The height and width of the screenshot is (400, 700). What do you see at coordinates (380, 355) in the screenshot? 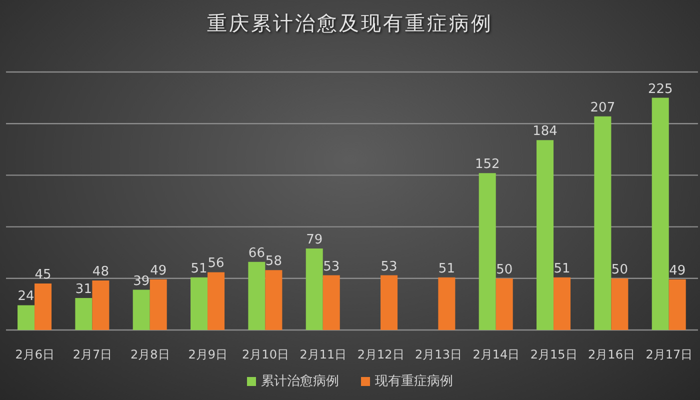
I see `x-tick-label: 2月12日` at bounding box center [380, 355].